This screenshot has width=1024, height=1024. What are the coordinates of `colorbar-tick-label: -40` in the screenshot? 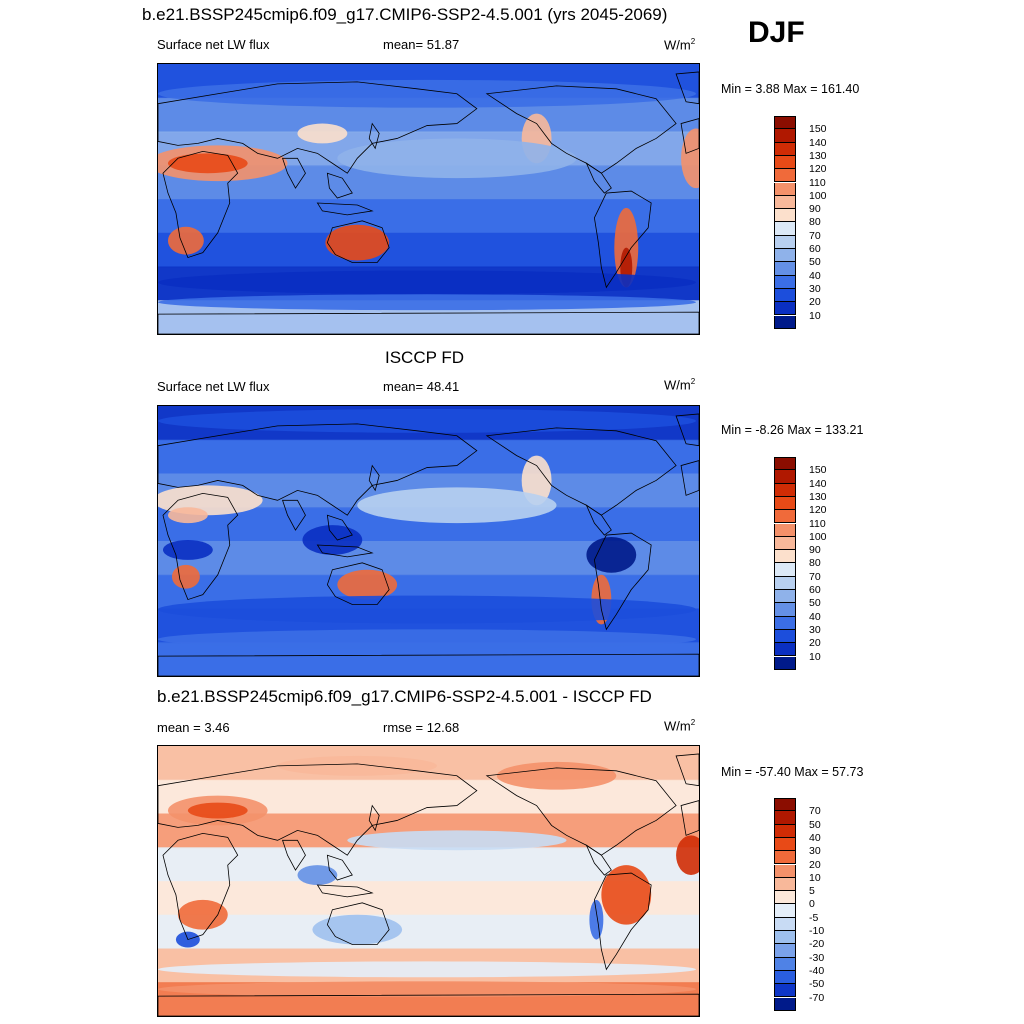 It's located at (817, 970).